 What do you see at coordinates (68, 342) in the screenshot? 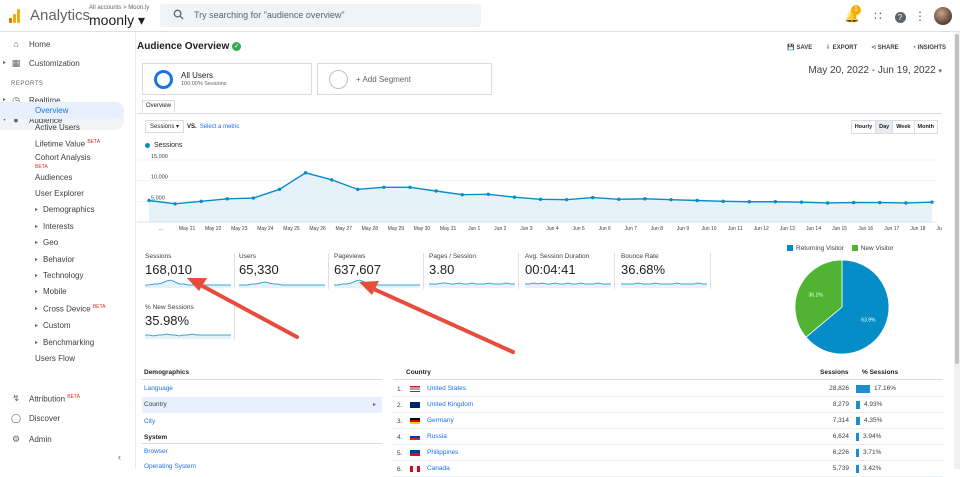
I see `sidebar-subitem-benchmarking: ▸ Benchmarking` at bounding box center [68, 342].